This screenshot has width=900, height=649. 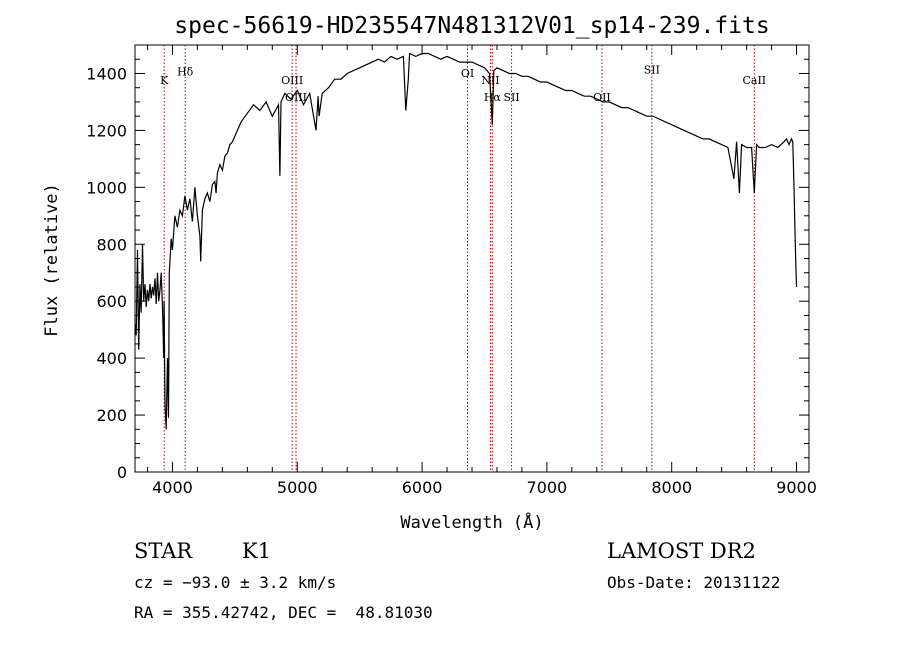 What do you see at coordinates (106, 73) in the screenshot?
I see `y-tick-label: 1400` at bounding box center [106, 73].